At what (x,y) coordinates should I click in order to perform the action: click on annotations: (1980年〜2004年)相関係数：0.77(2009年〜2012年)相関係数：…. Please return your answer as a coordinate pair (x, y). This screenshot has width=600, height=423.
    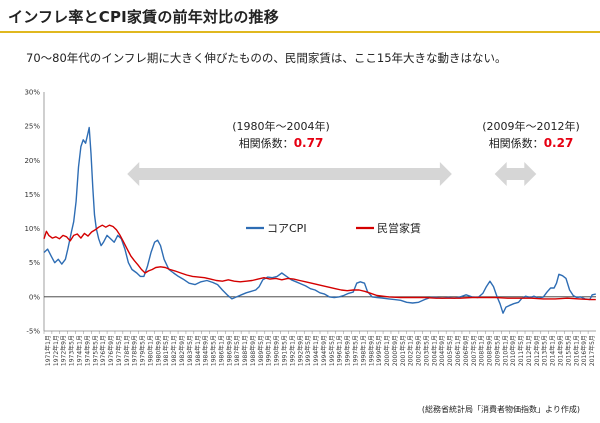
    Looking at the image, I should click on (406, 134).